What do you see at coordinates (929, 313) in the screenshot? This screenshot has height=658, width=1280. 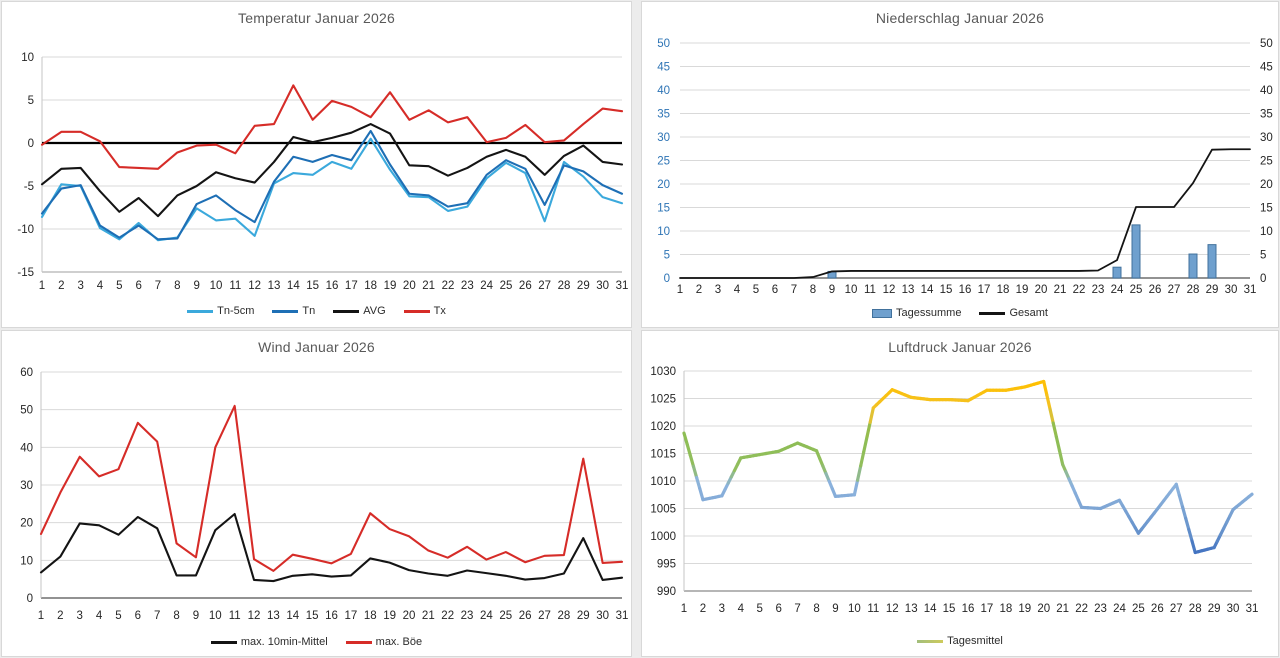 I see `legend-label: Tagessumme` at bounding box center [929, 313].